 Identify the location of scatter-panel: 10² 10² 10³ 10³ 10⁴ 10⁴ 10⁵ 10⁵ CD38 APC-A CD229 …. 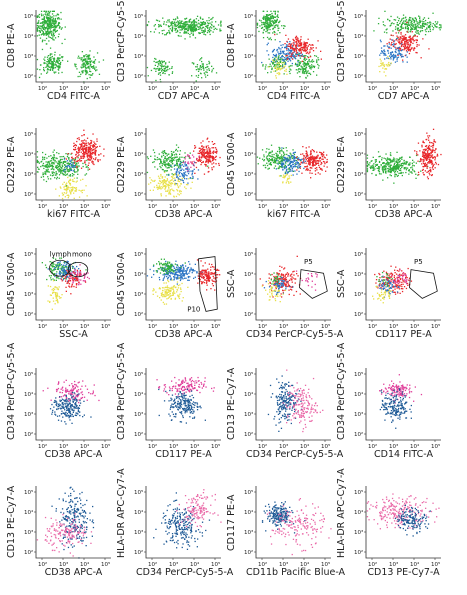
(169, 179).